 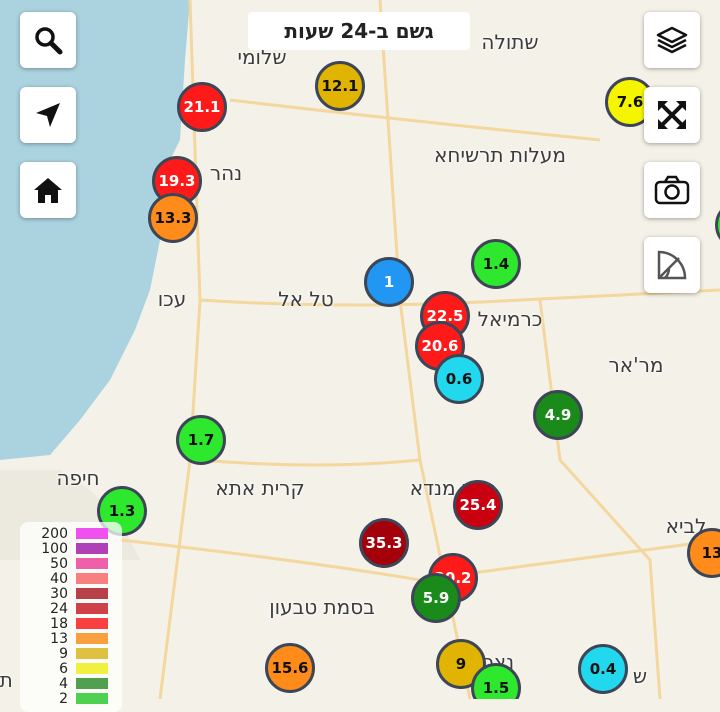 I want to click on legend-row: 9, so click(x=78, y=653).